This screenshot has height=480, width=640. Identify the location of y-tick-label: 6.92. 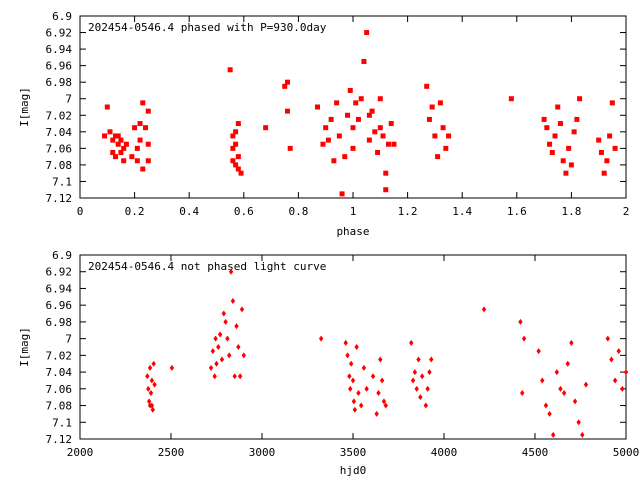
(59, 33).